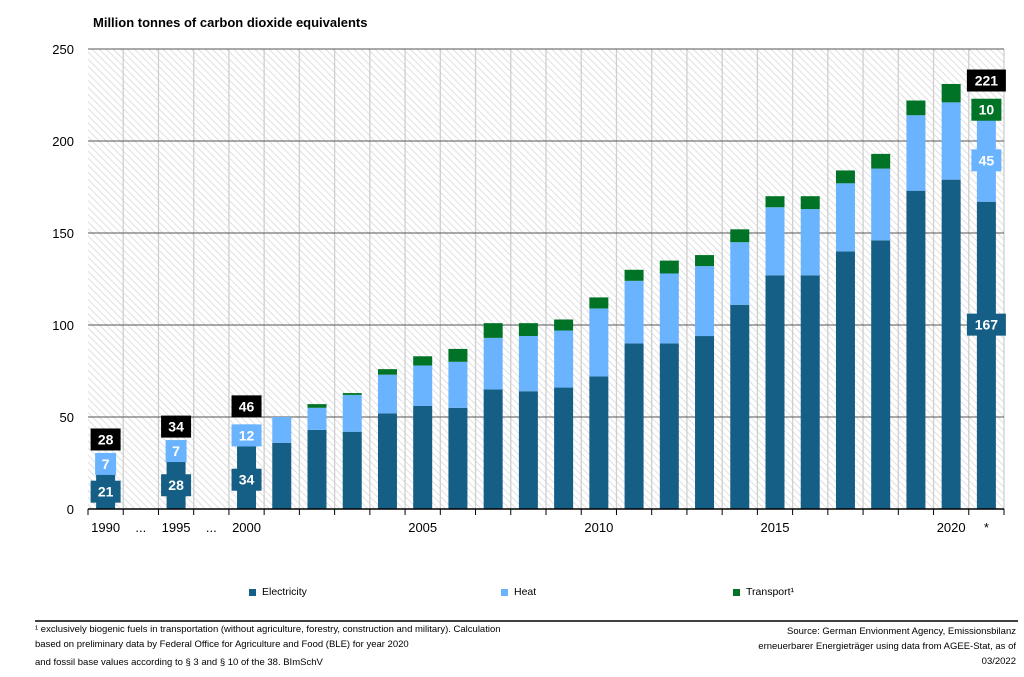 The width and height of the screenshot is (1024, 677). Describe the element at coordinates (775, 527) in the screenshot. I see `x-tick-label: 2015` at that location.